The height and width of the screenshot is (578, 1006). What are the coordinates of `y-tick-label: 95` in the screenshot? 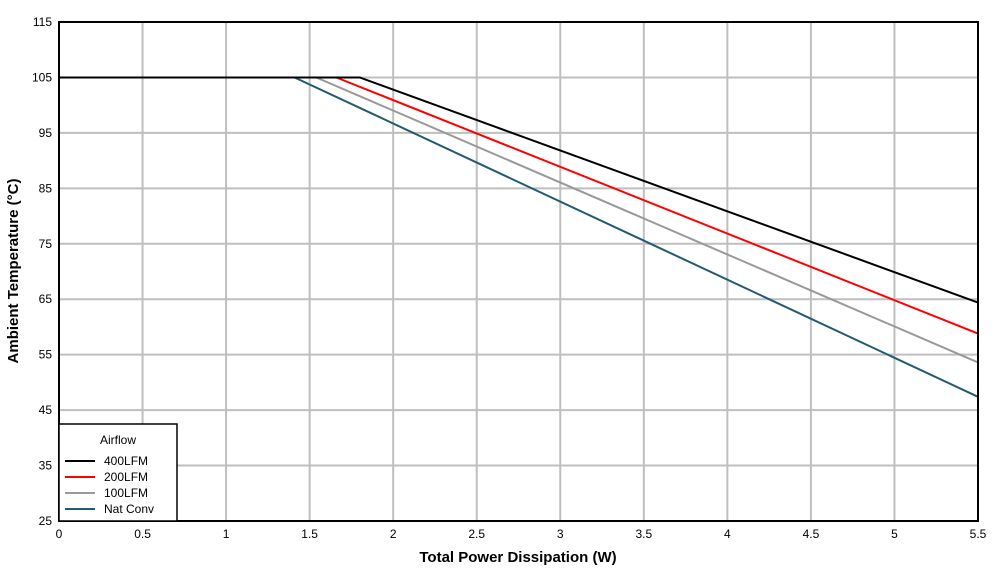 It's located at (46, 133).